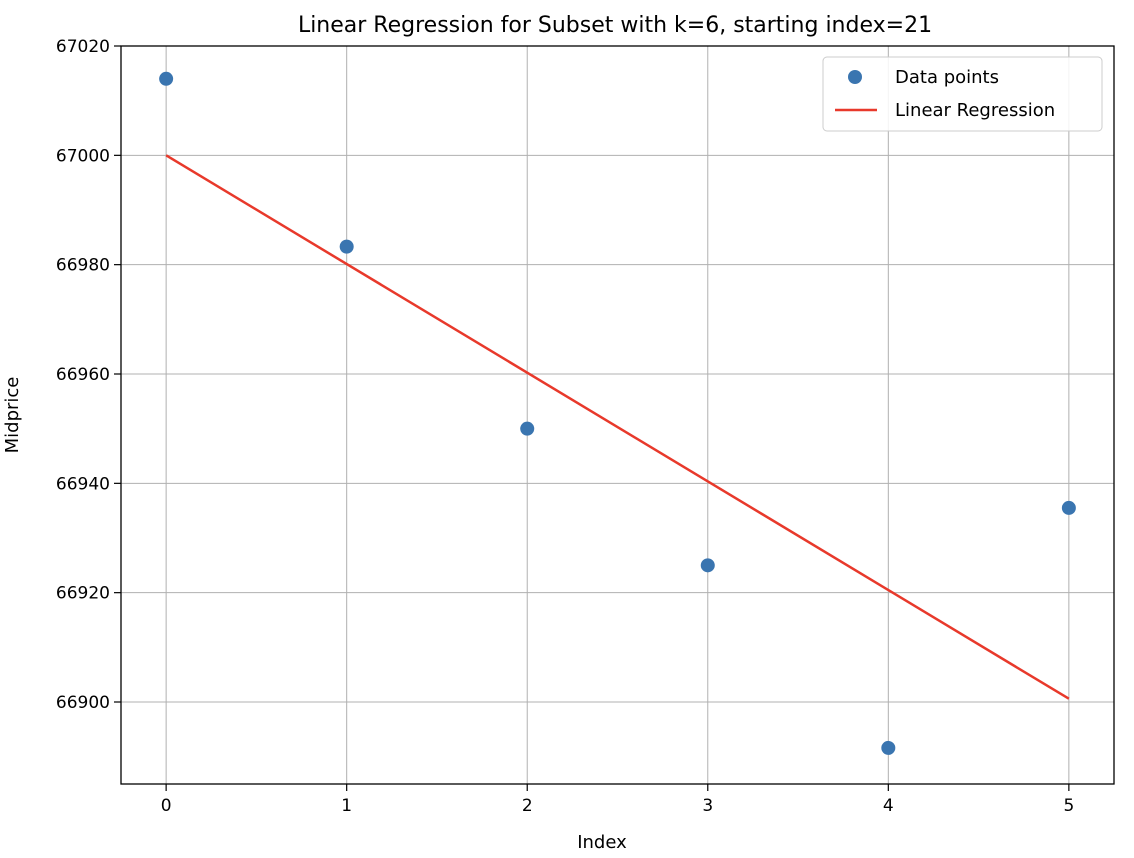  I want to click on y-tick-label: 66920, so click(83, 594).